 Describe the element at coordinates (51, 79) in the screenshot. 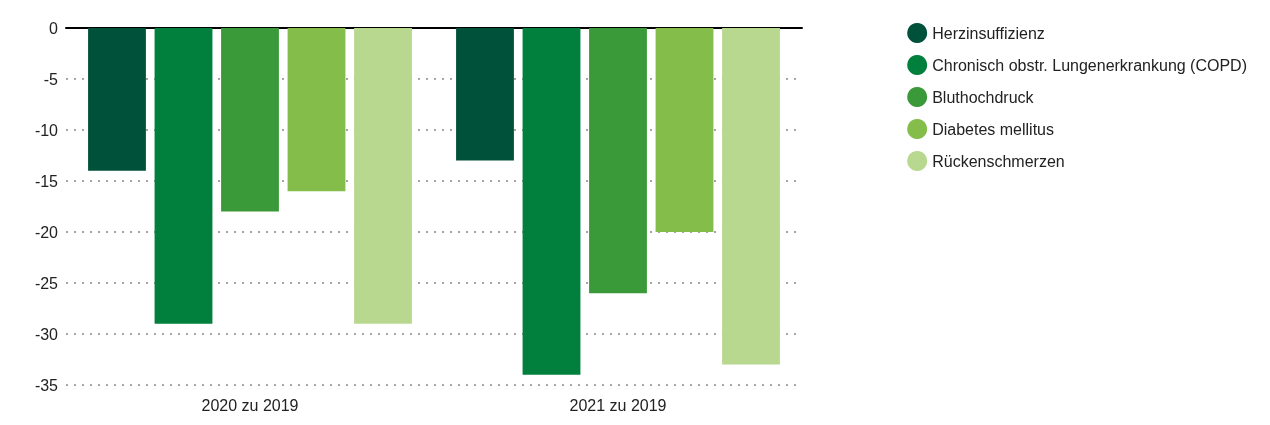

I see `y-tick-label: -5` at that location.